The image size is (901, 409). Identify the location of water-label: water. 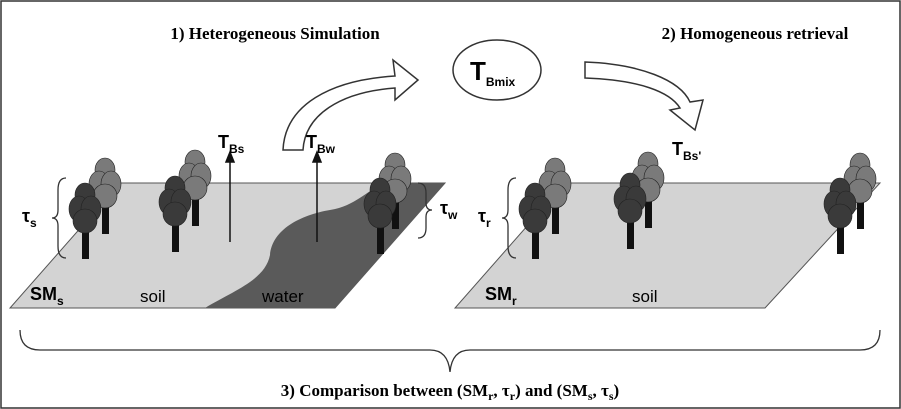
(282, 296).